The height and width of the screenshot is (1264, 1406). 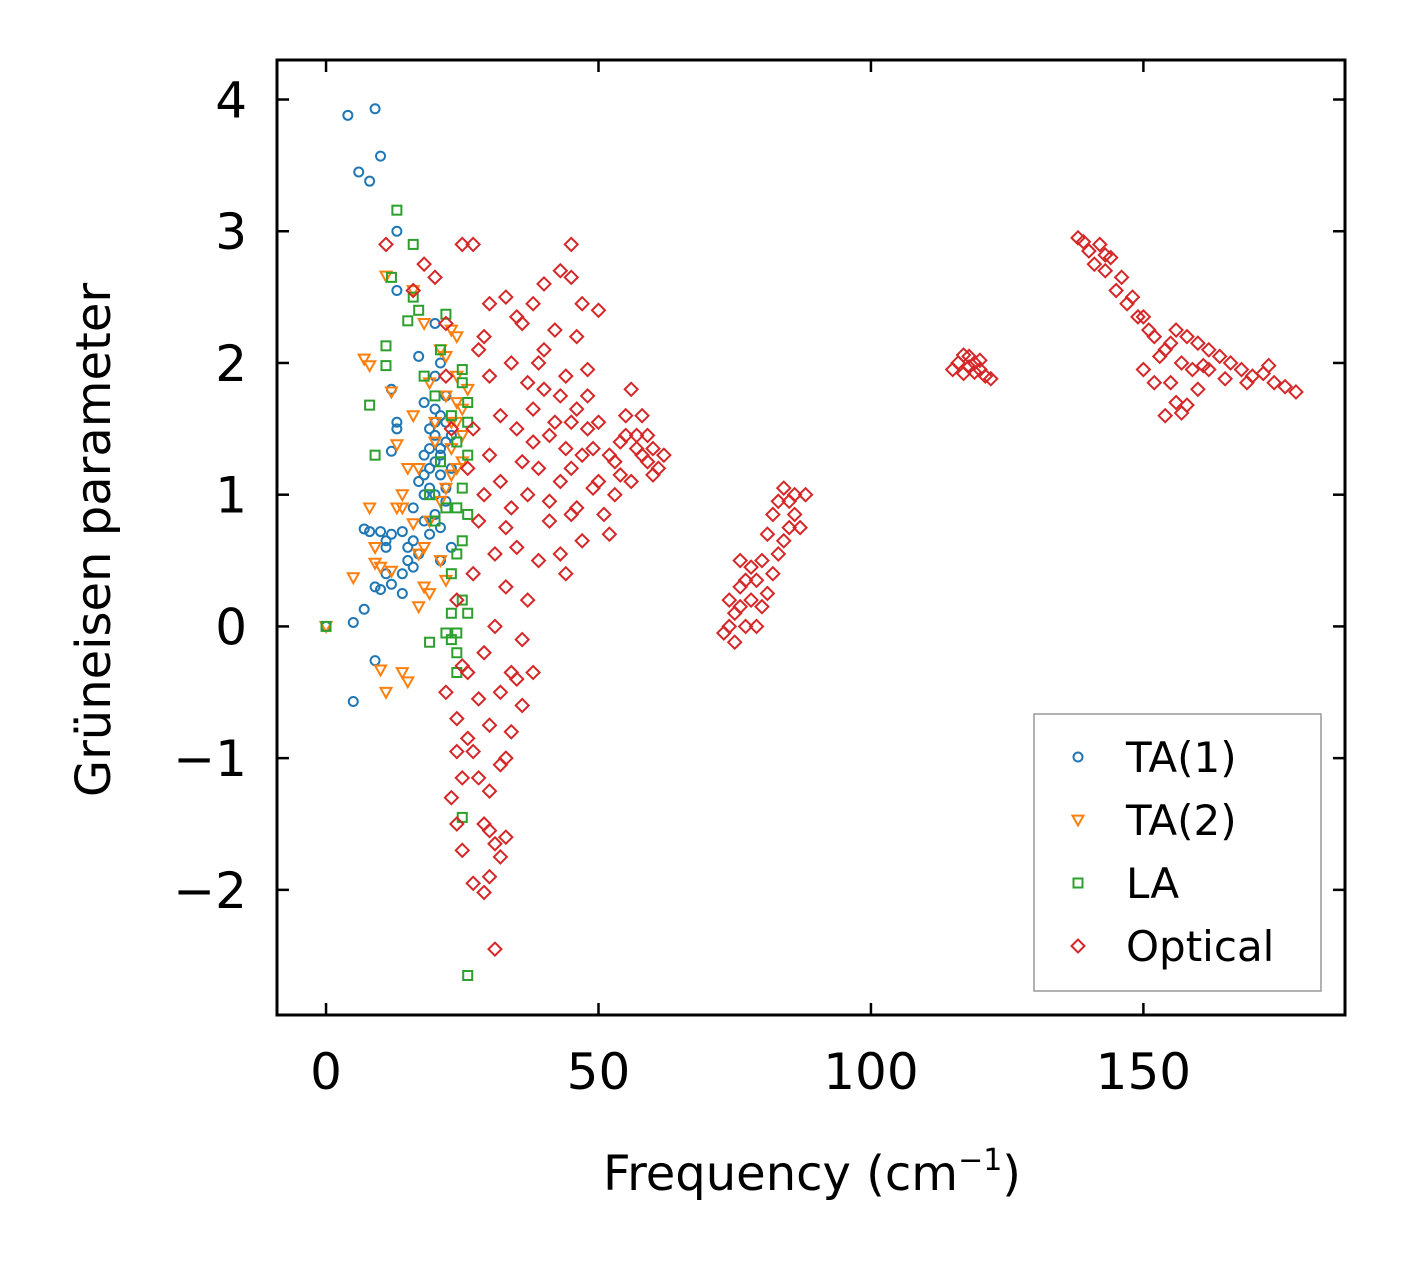 I want to click on y-tick-label: −1, so click(x=210, y=759).